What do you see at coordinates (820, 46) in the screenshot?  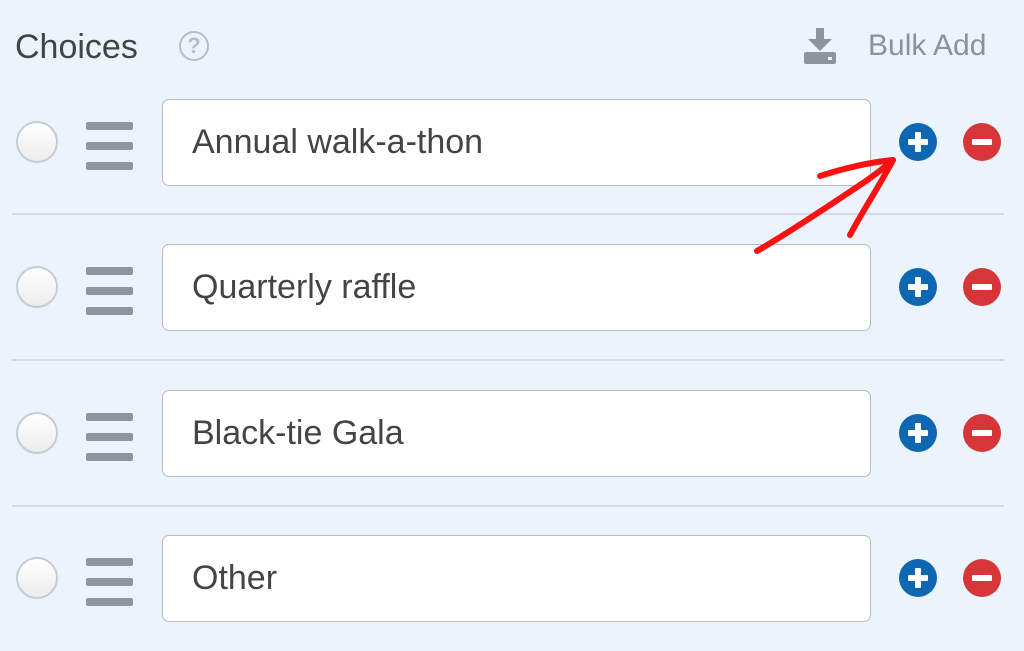 I see `download-icon` at bounding box center [820, 46].